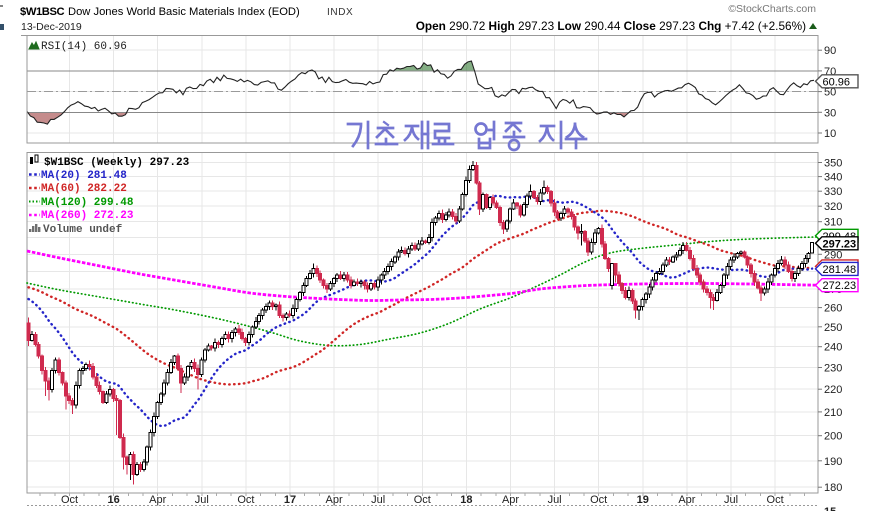  Describe the element at coordinates (833, 178) in the screenshot. I see `svg-text: 340` at that location.